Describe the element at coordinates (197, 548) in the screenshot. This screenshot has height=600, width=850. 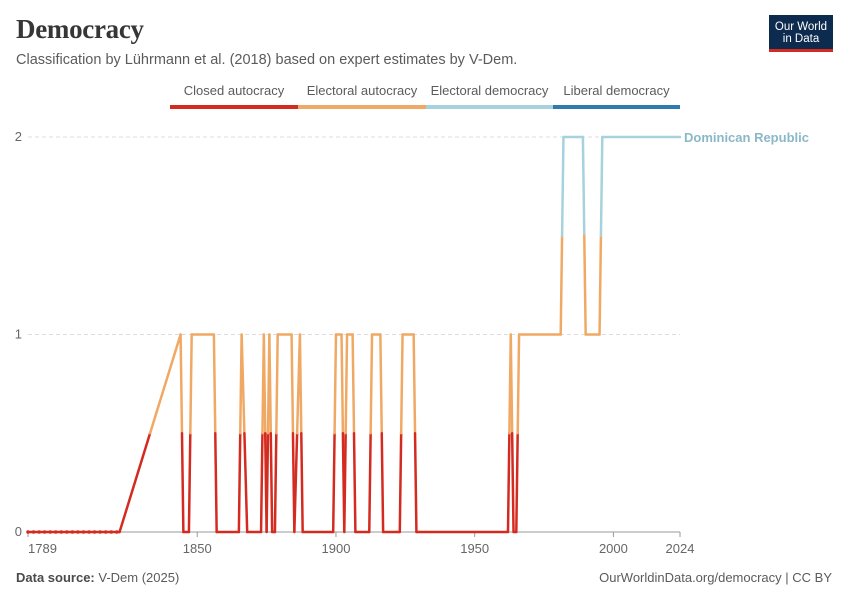
I see `x-tick-label: 1850` at that location.